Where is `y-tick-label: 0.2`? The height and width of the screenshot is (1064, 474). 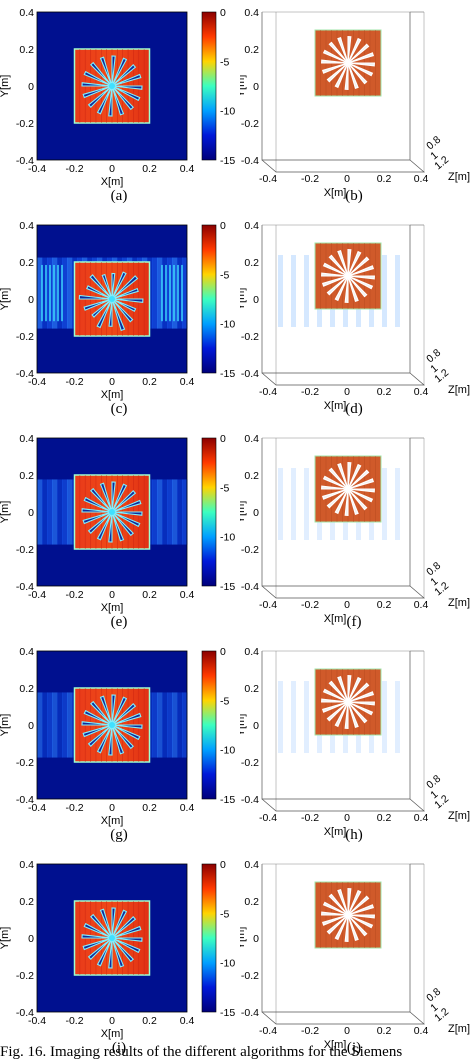
y-tick-label: 0.2 is located at coordinates (26, 689).